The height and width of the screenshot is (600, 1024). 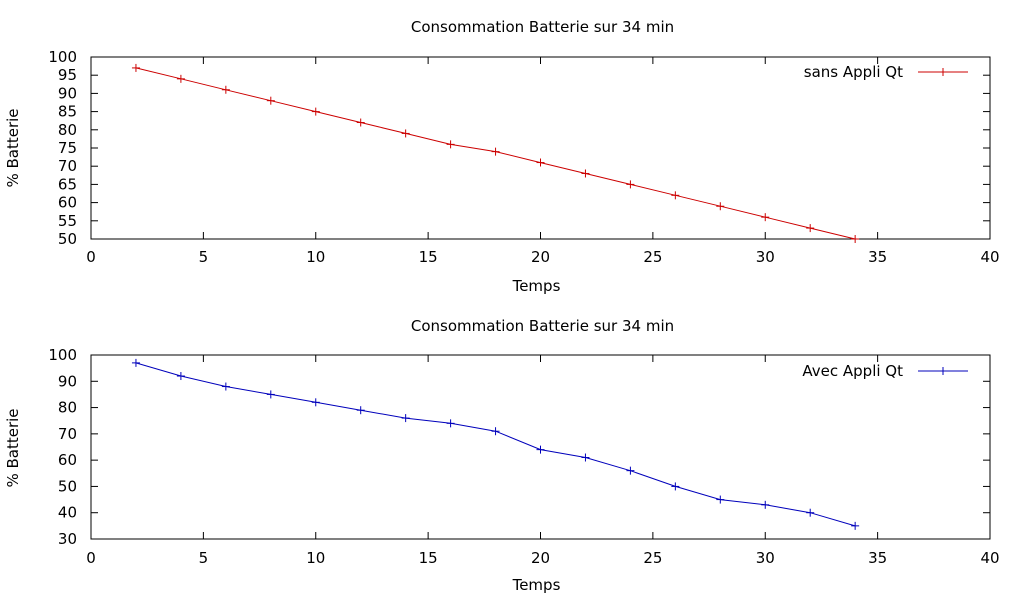 I want to click on legend-label: sans Appli Qt, so click(x=853, y=72).